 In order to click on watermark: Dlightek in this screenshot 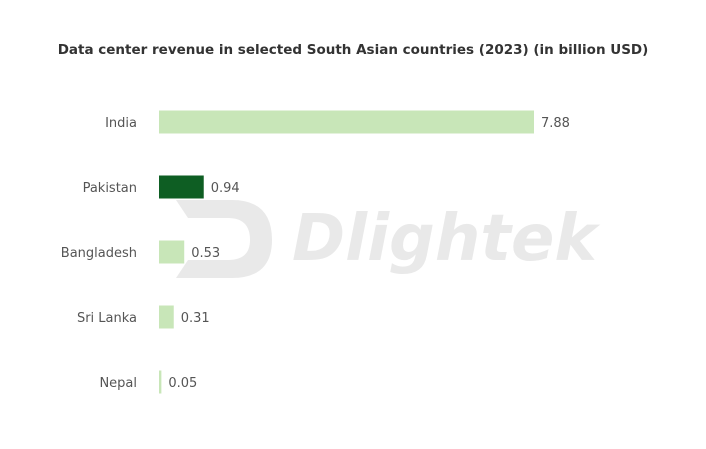, I will do `click(388, 239)`.